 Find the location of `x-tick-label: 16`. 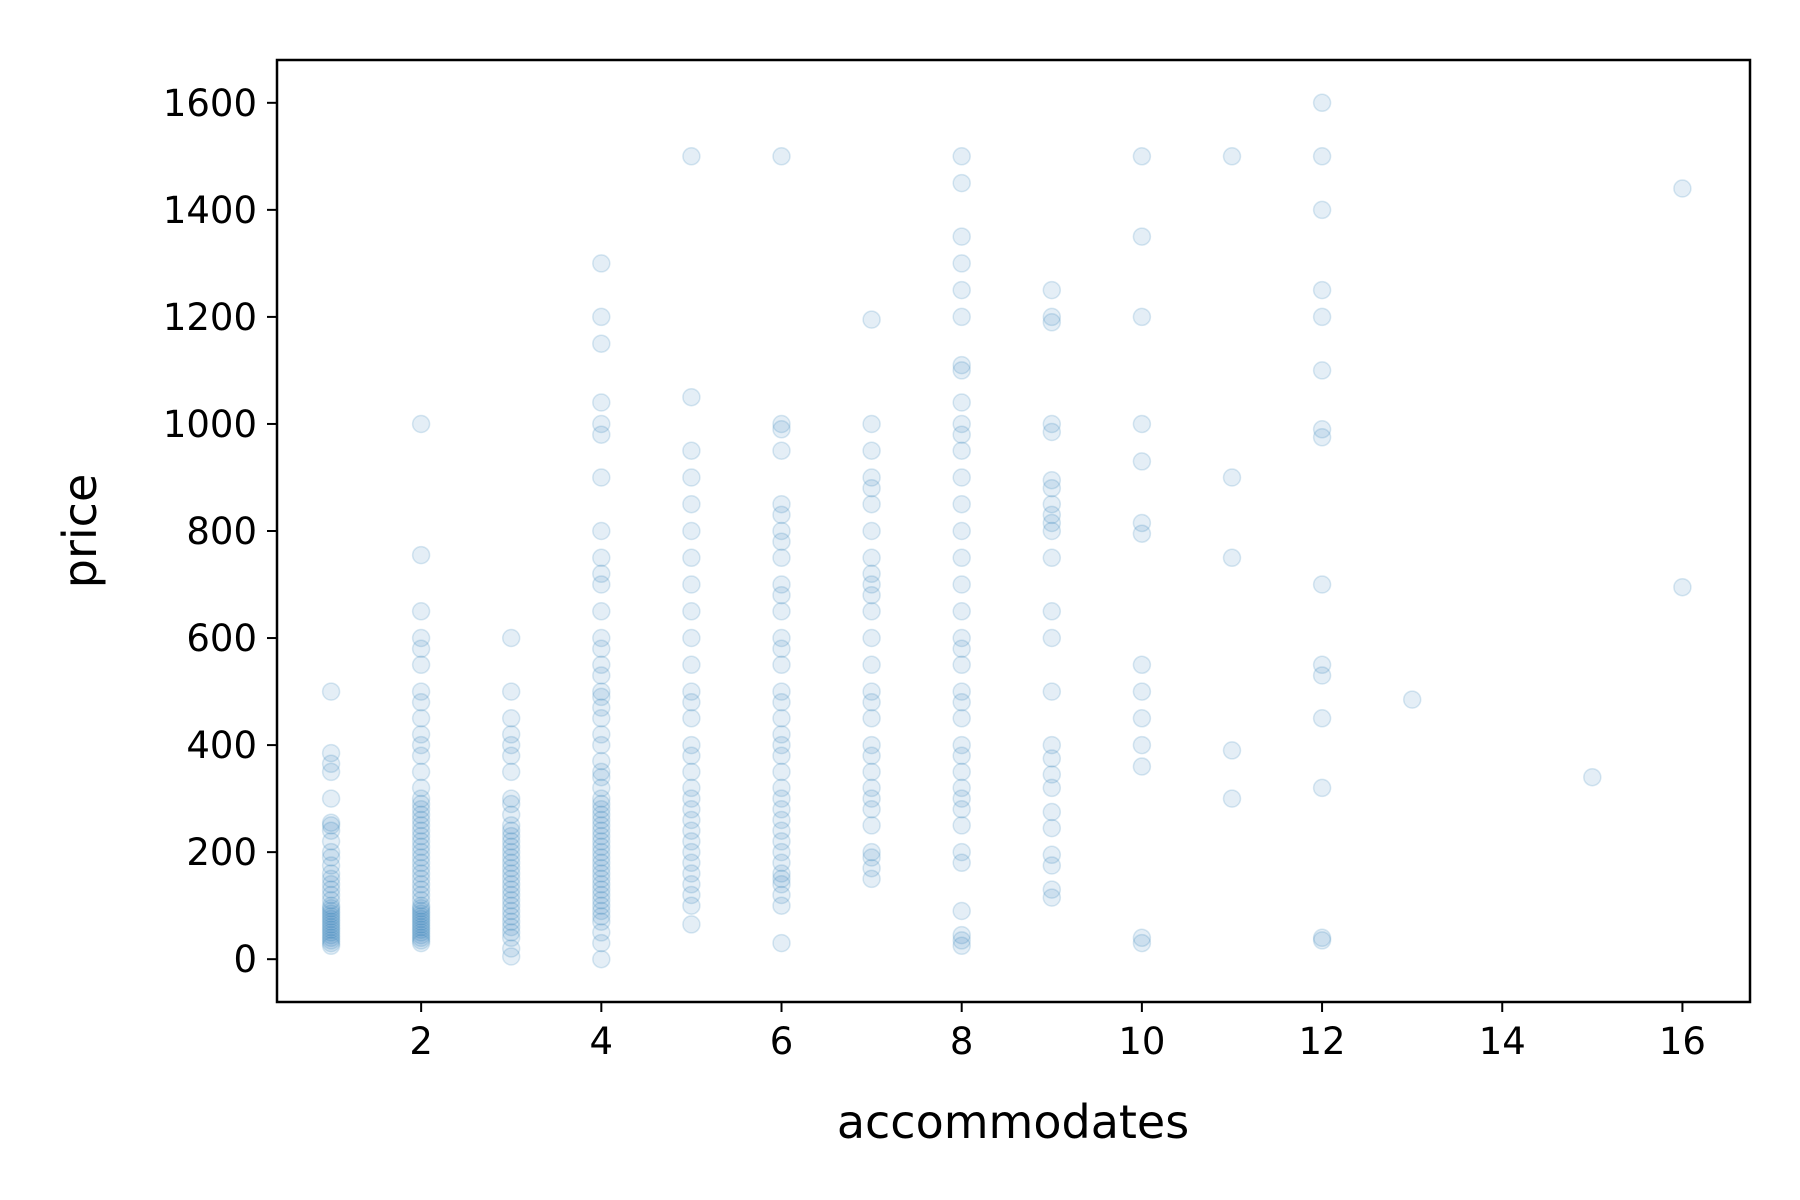

x-tick-label: 16 is located at coordinates (1682, 1041).